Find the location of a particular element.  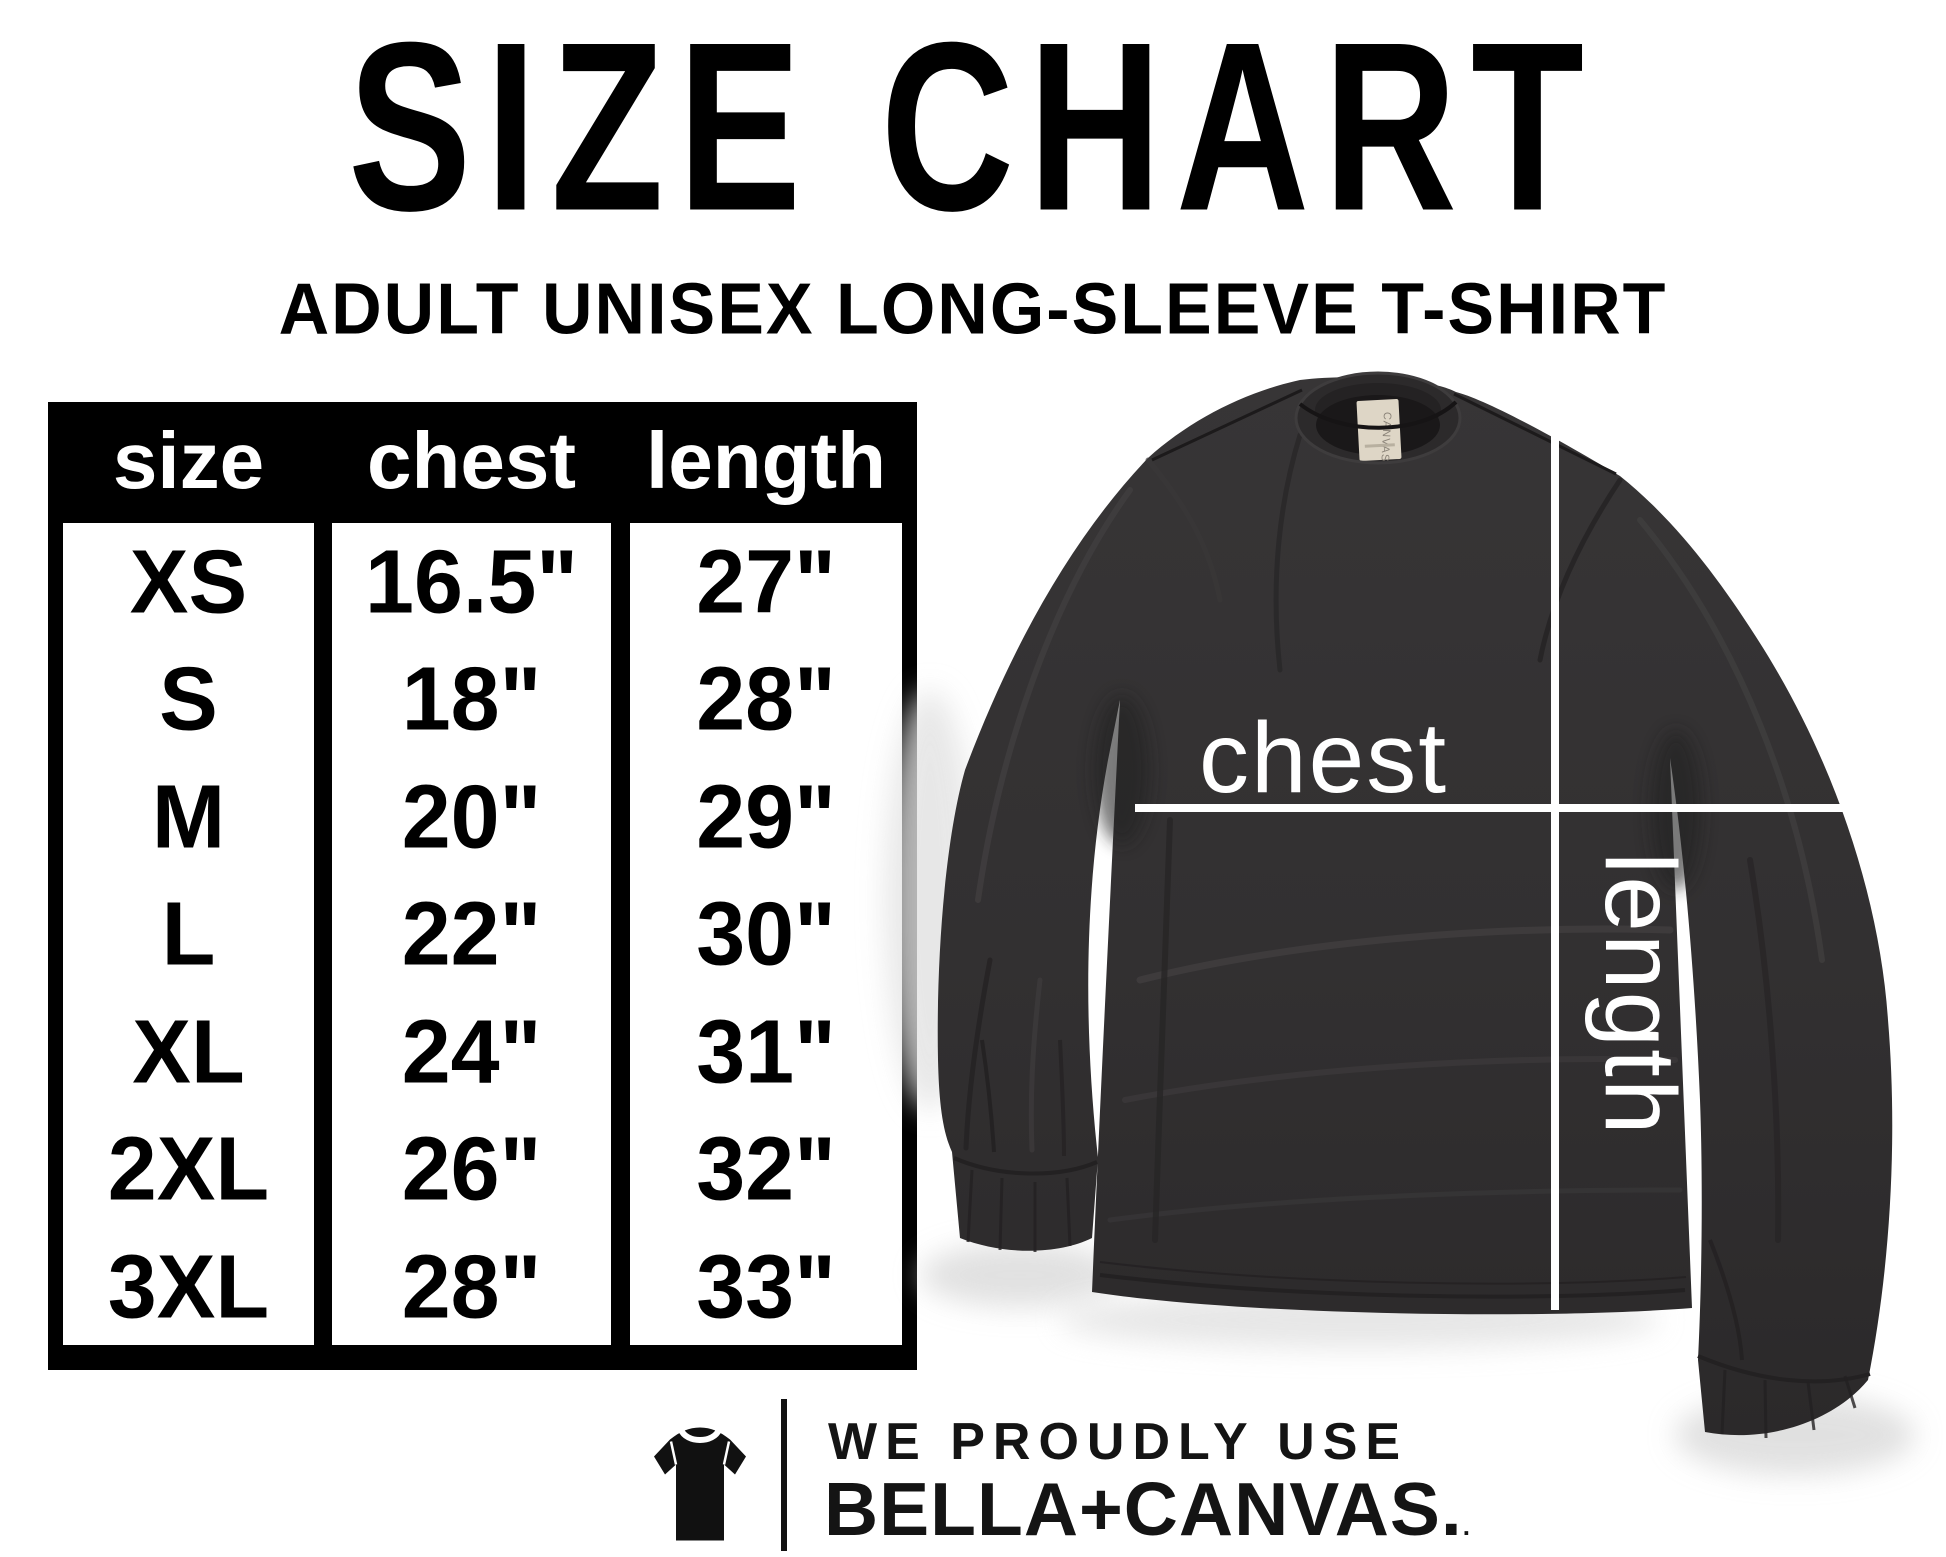

collar: CANVAS is located at coordinates (1378, 418).